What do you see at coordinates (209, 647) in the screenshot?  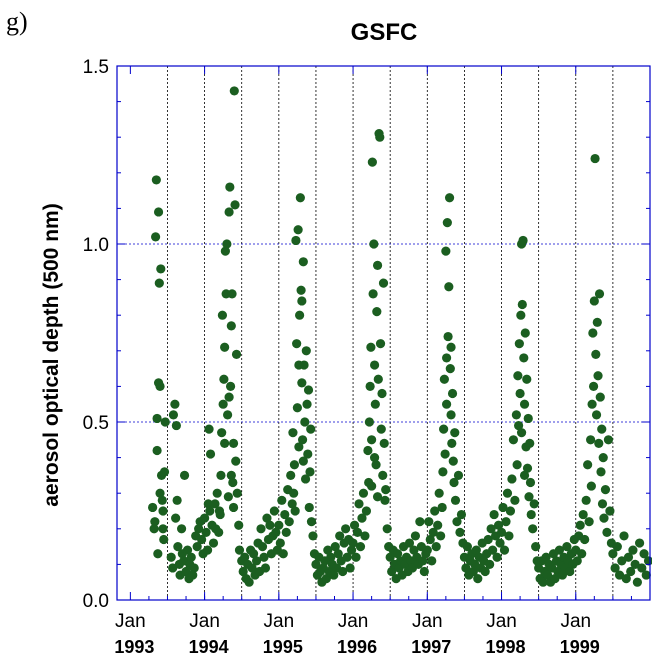 I see `x-tick-year: 1994` at bounding box center [209, 647].